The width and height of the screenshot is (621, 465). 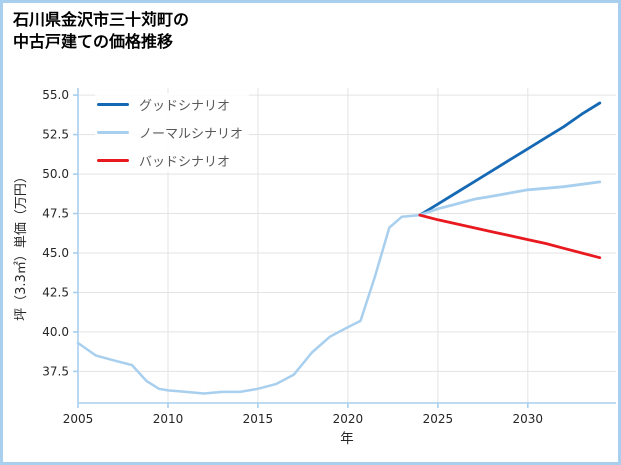 I want to click on series-line-bad, so click(x=510, y=236).